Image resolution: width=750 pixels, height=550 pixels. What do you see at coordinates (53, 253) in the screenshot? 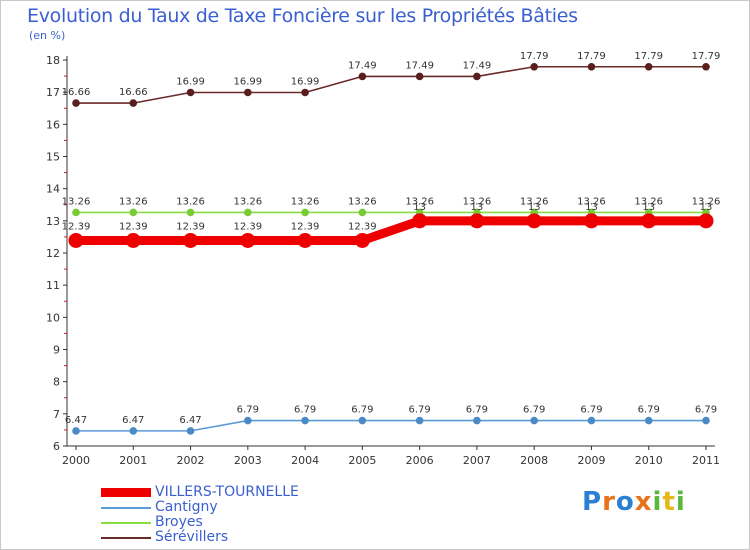
I see `y-tick-label: 12` at bounding box center [53, 253].